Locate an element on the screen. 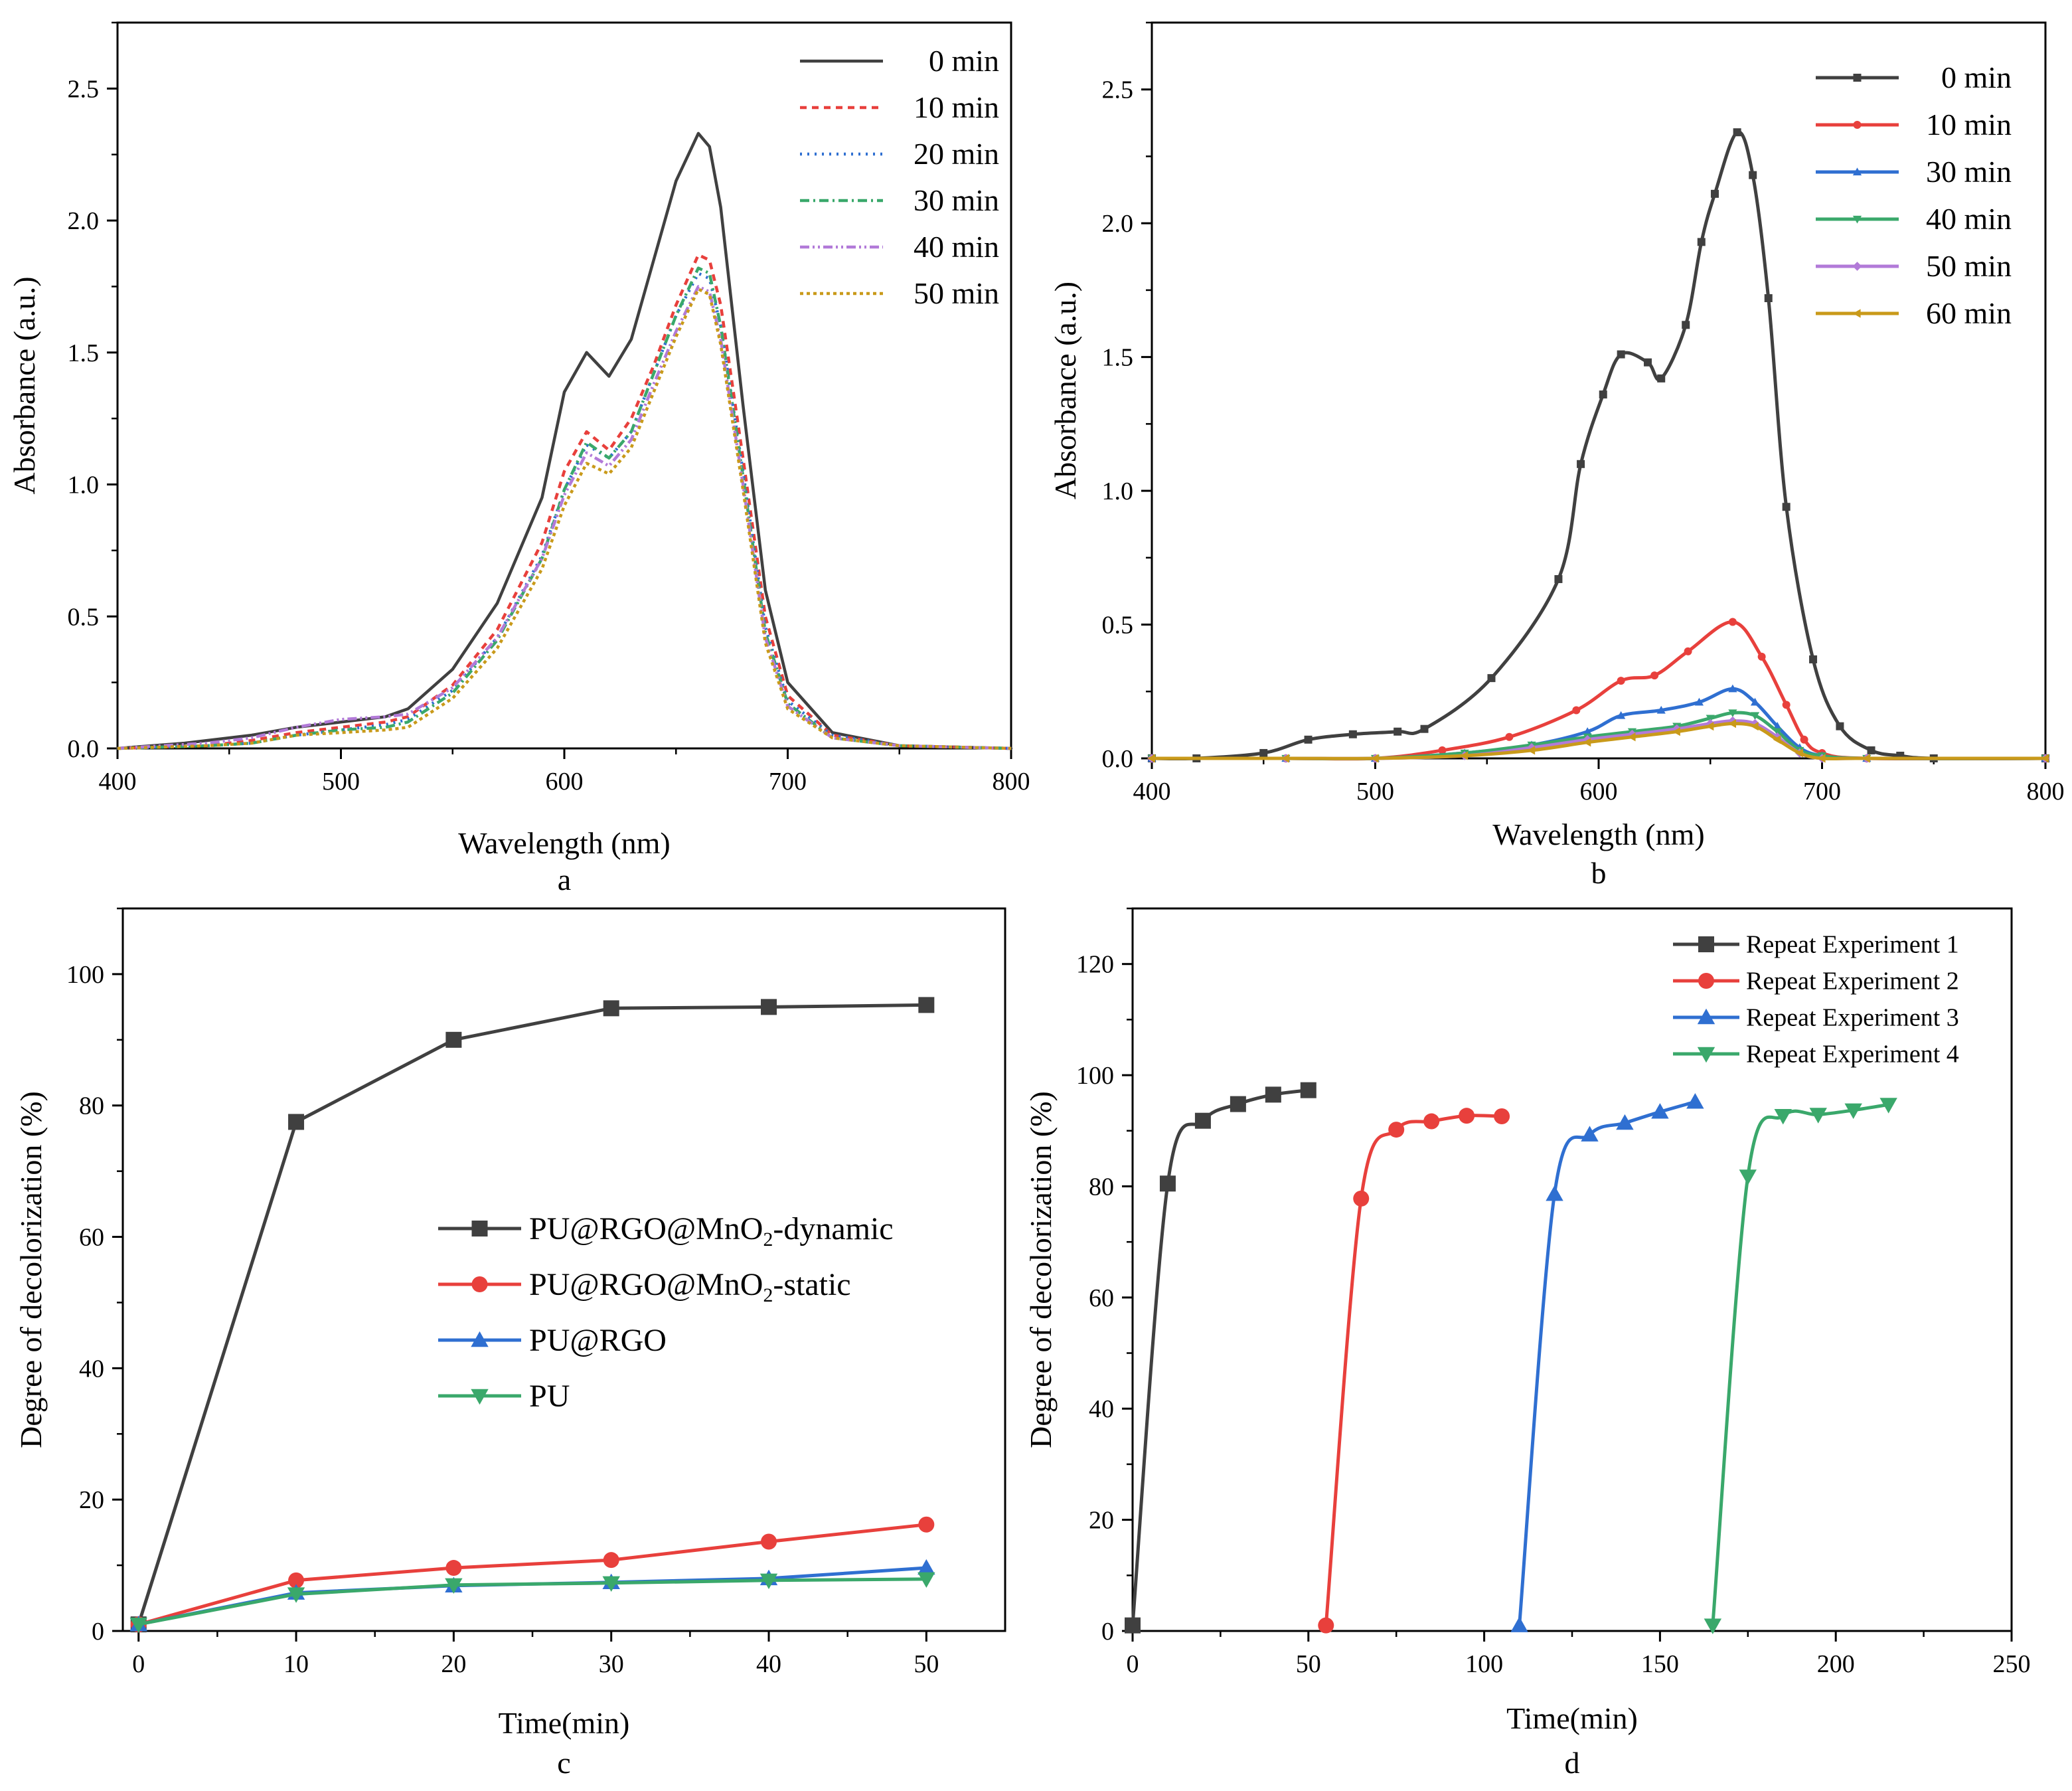 The height and width of the screenshot is (1791, 2072). legend-entry: PU@RGO is located at coordinates (552, 1341).